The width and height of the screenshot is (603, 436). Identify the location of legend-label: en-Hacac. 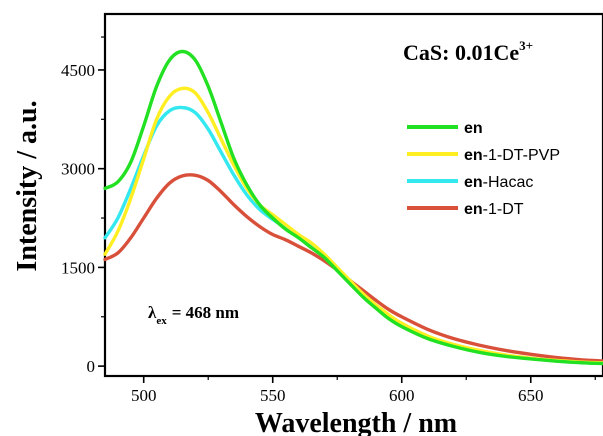
(498, 182).